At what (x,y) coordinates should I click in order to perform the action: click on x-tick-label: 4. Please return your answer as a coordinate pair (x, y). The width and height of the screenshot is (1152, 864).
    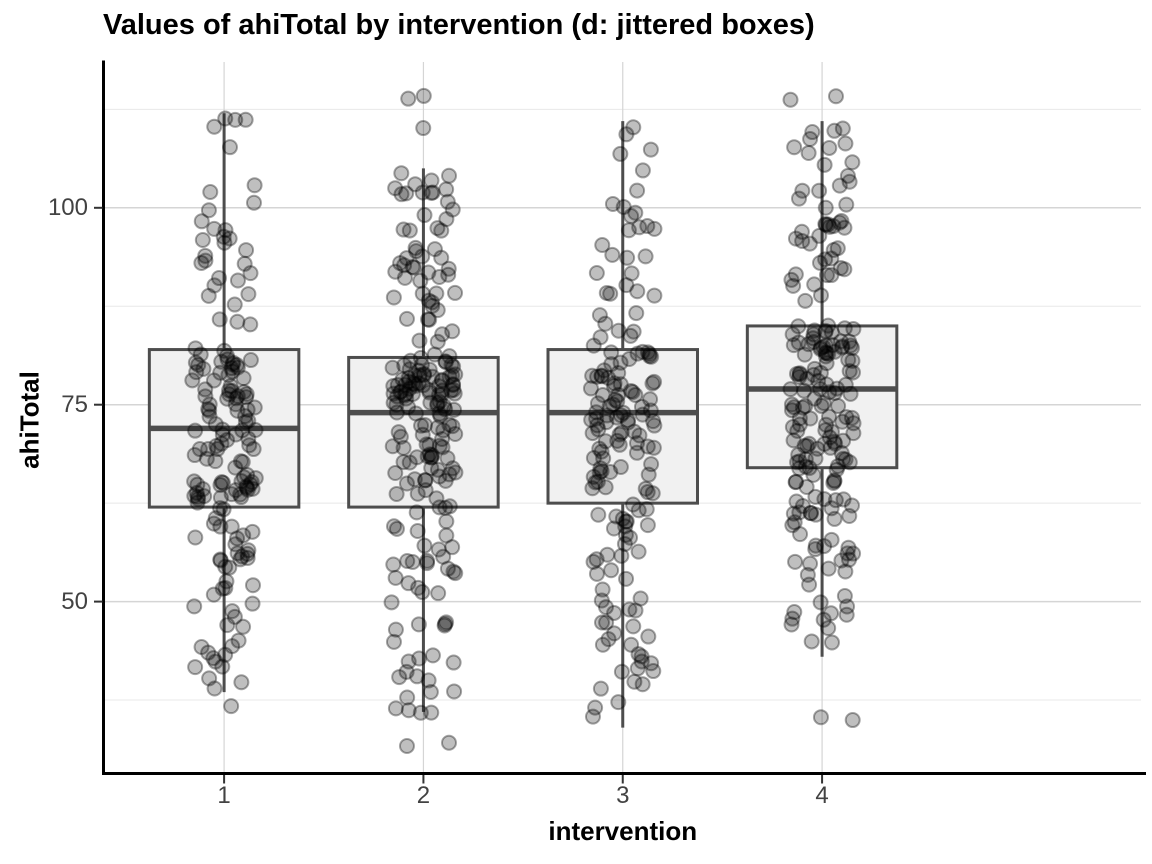
    Looking at the image, I should click on (822, 795).